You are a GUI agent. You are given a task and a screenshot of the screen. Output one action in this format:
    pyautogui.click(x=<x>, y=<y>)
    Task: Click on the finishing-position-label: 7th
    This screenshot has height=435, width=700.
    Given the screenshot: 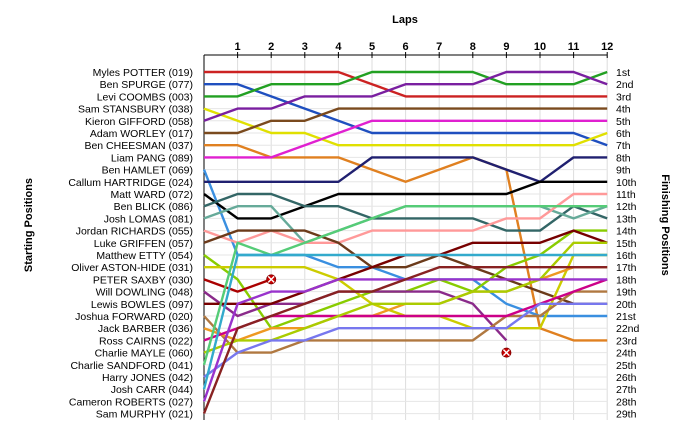 What is the action you would take?
    pyautogui.click(x=623, y=146)
    